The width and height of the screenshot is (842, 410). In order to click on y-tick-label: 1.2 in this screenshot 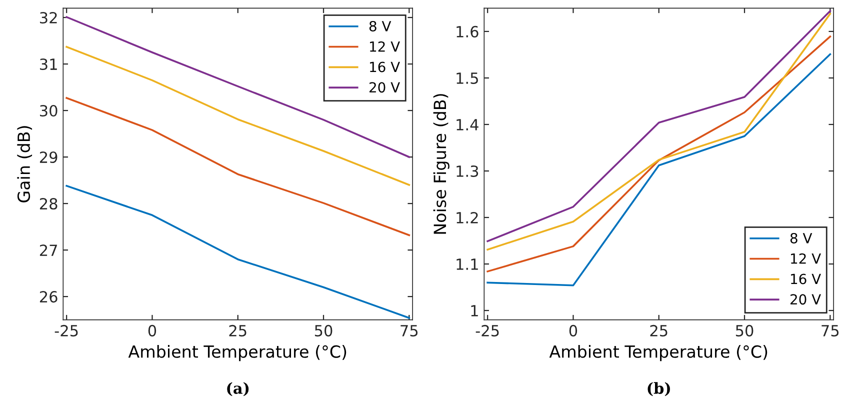, I will do `click(467, 218)`.